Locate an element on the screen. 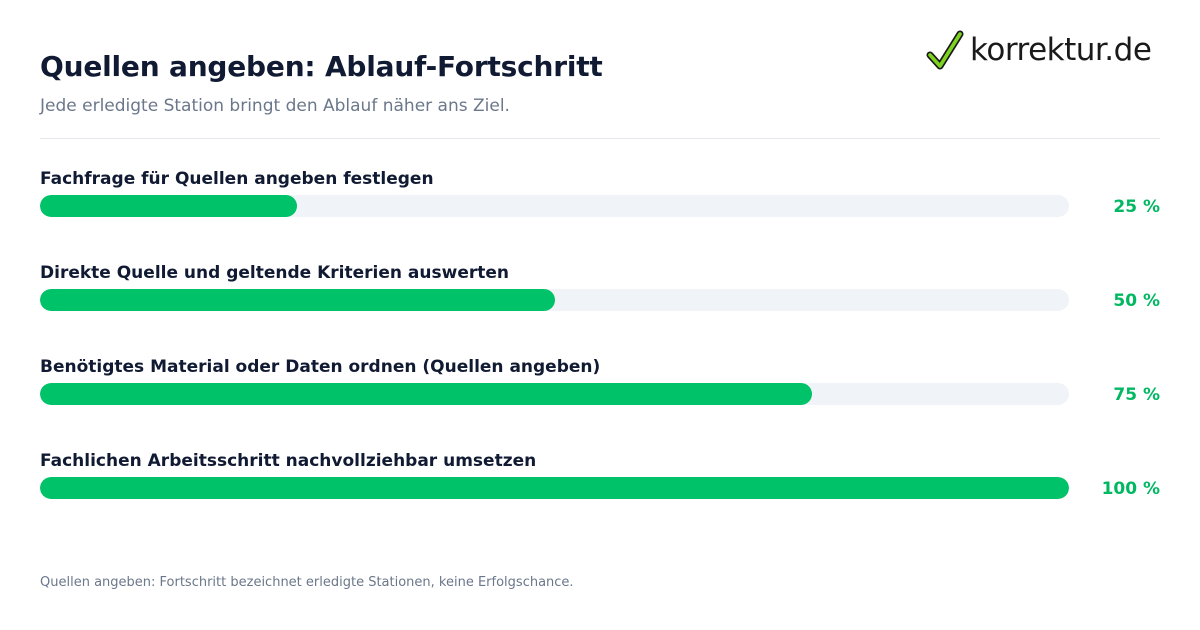 Image resolution: width=1200 pixels, height=630 pixels. brand-logo: korrektur.de is located at coordinates (1046, 52).